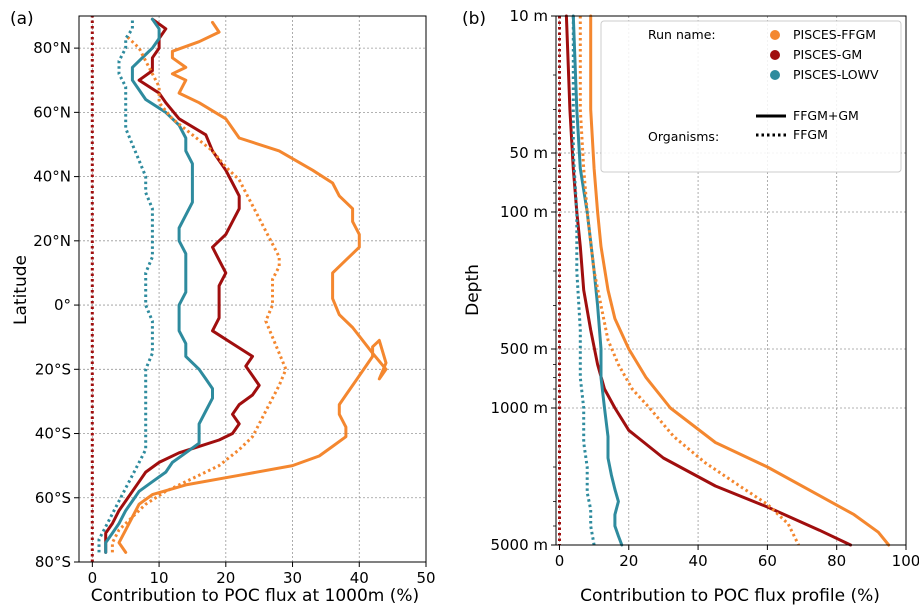 The height and width of the screenshot is (608, 919). What do you see at coordinates (53, 434) in the screenshot?
I see `y-tick-label: 40°S` at bounding box center [53, 434].